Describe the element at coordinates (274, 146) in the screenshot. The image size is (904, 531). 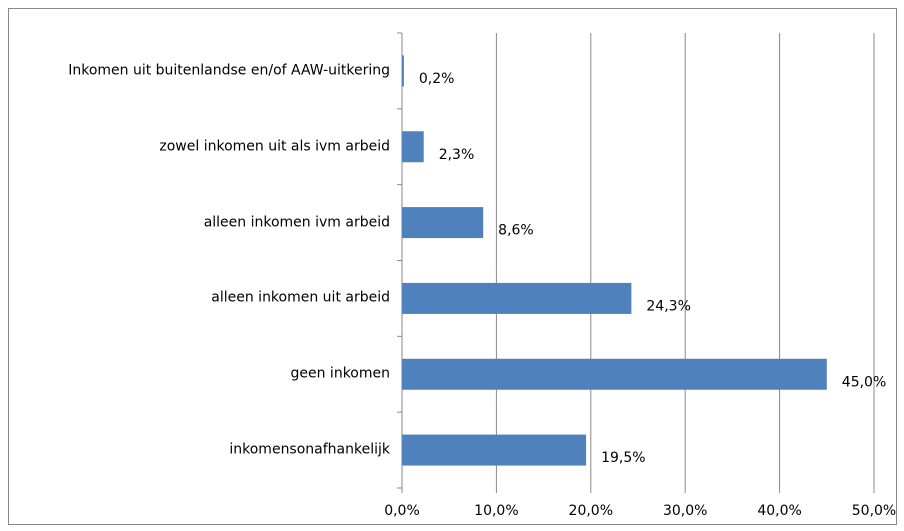
I see `category-label: zowel inkomen uit als ivm arbeid` at that location.